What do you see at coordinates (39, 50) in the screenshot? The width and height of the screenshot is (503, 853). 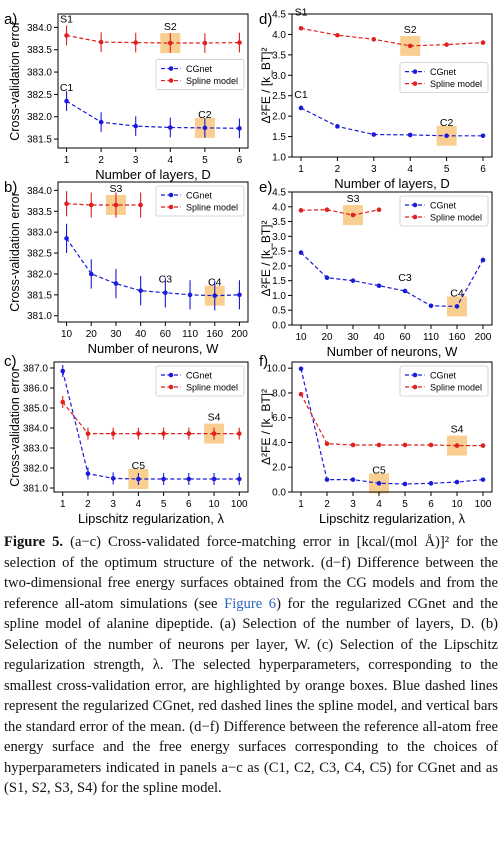 I see `y-tick-label: 383.5` at bounding box center [39, 50].